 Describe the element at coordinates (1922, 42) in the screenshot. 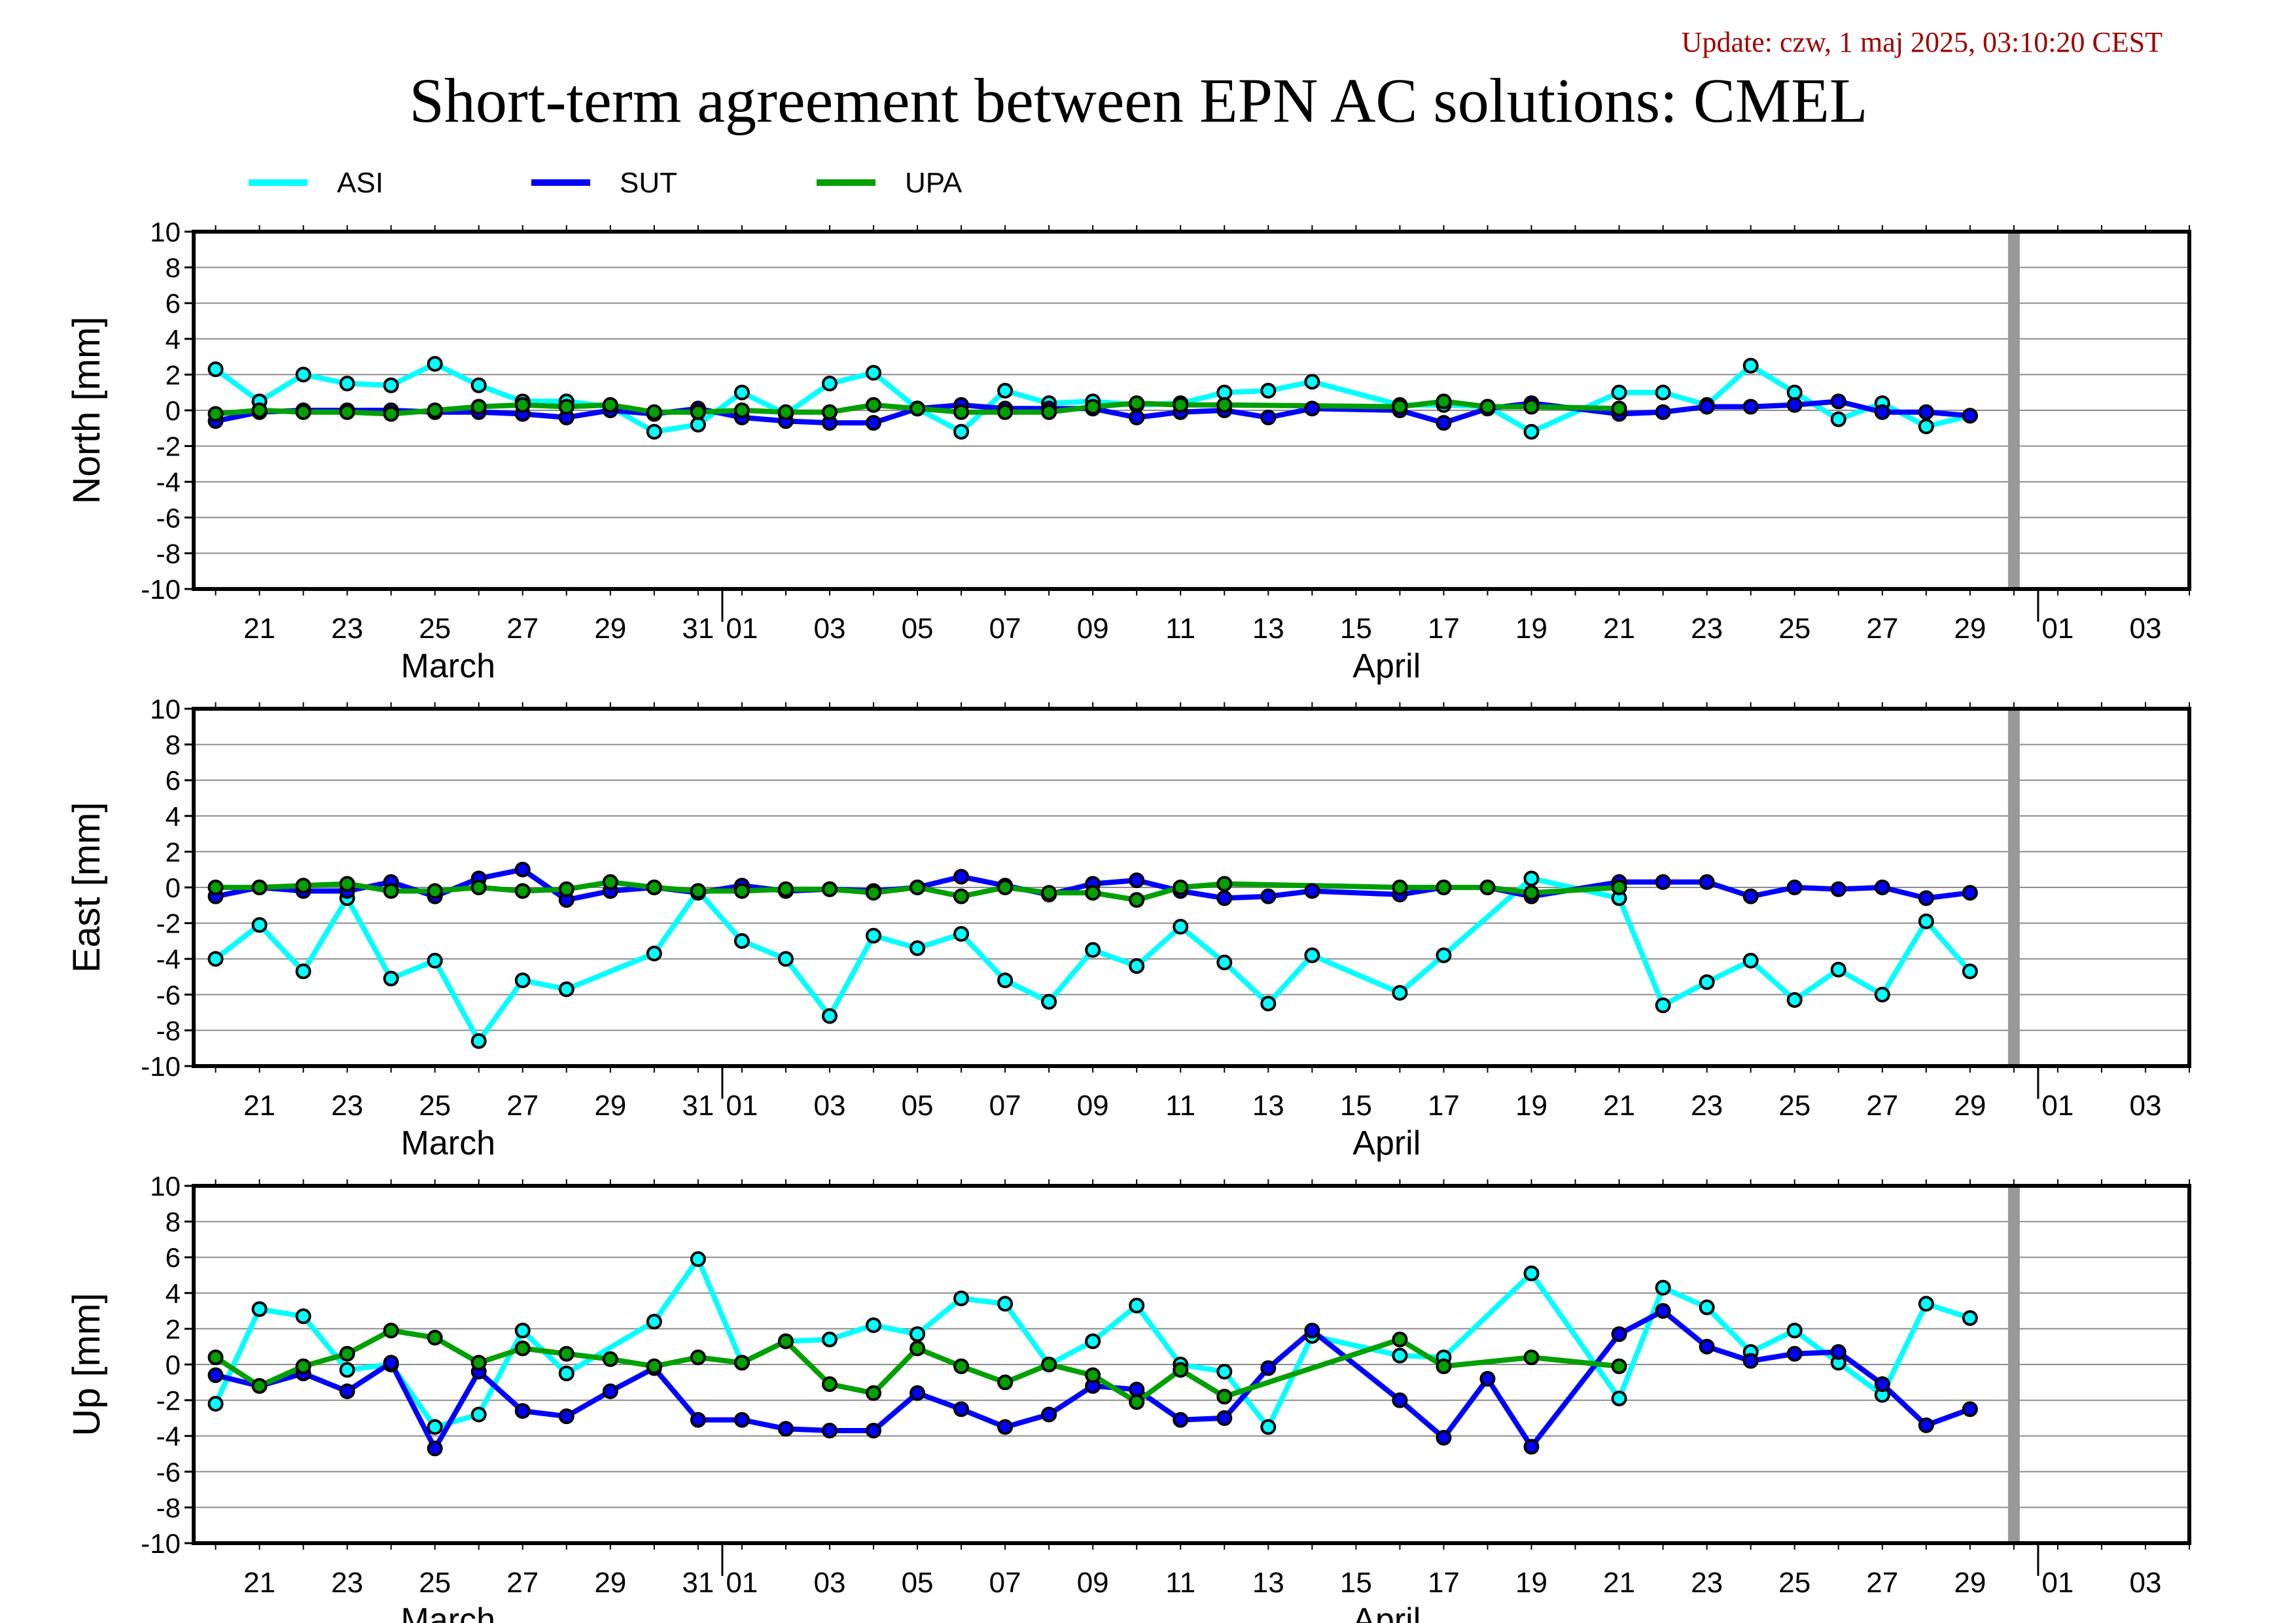

I see `update-timestamp: Update: czw, 1 maj 2025, 03:10:20 CEST` at that location.